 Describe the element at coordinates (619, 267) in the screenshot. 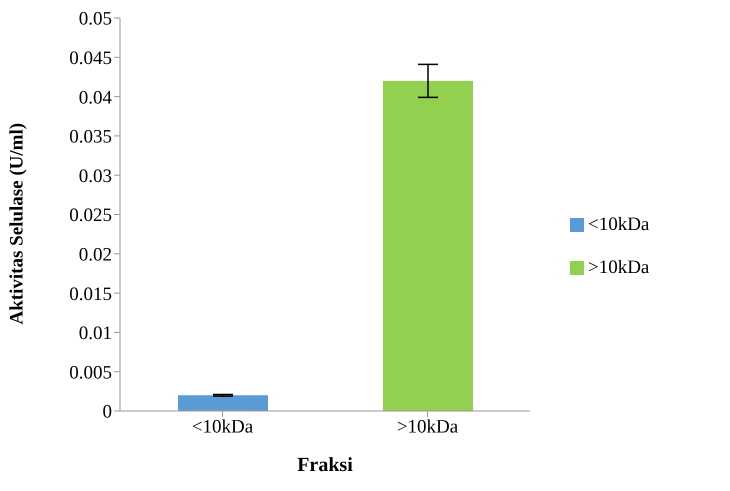

I see `legend-label: >10kDa` at that location.